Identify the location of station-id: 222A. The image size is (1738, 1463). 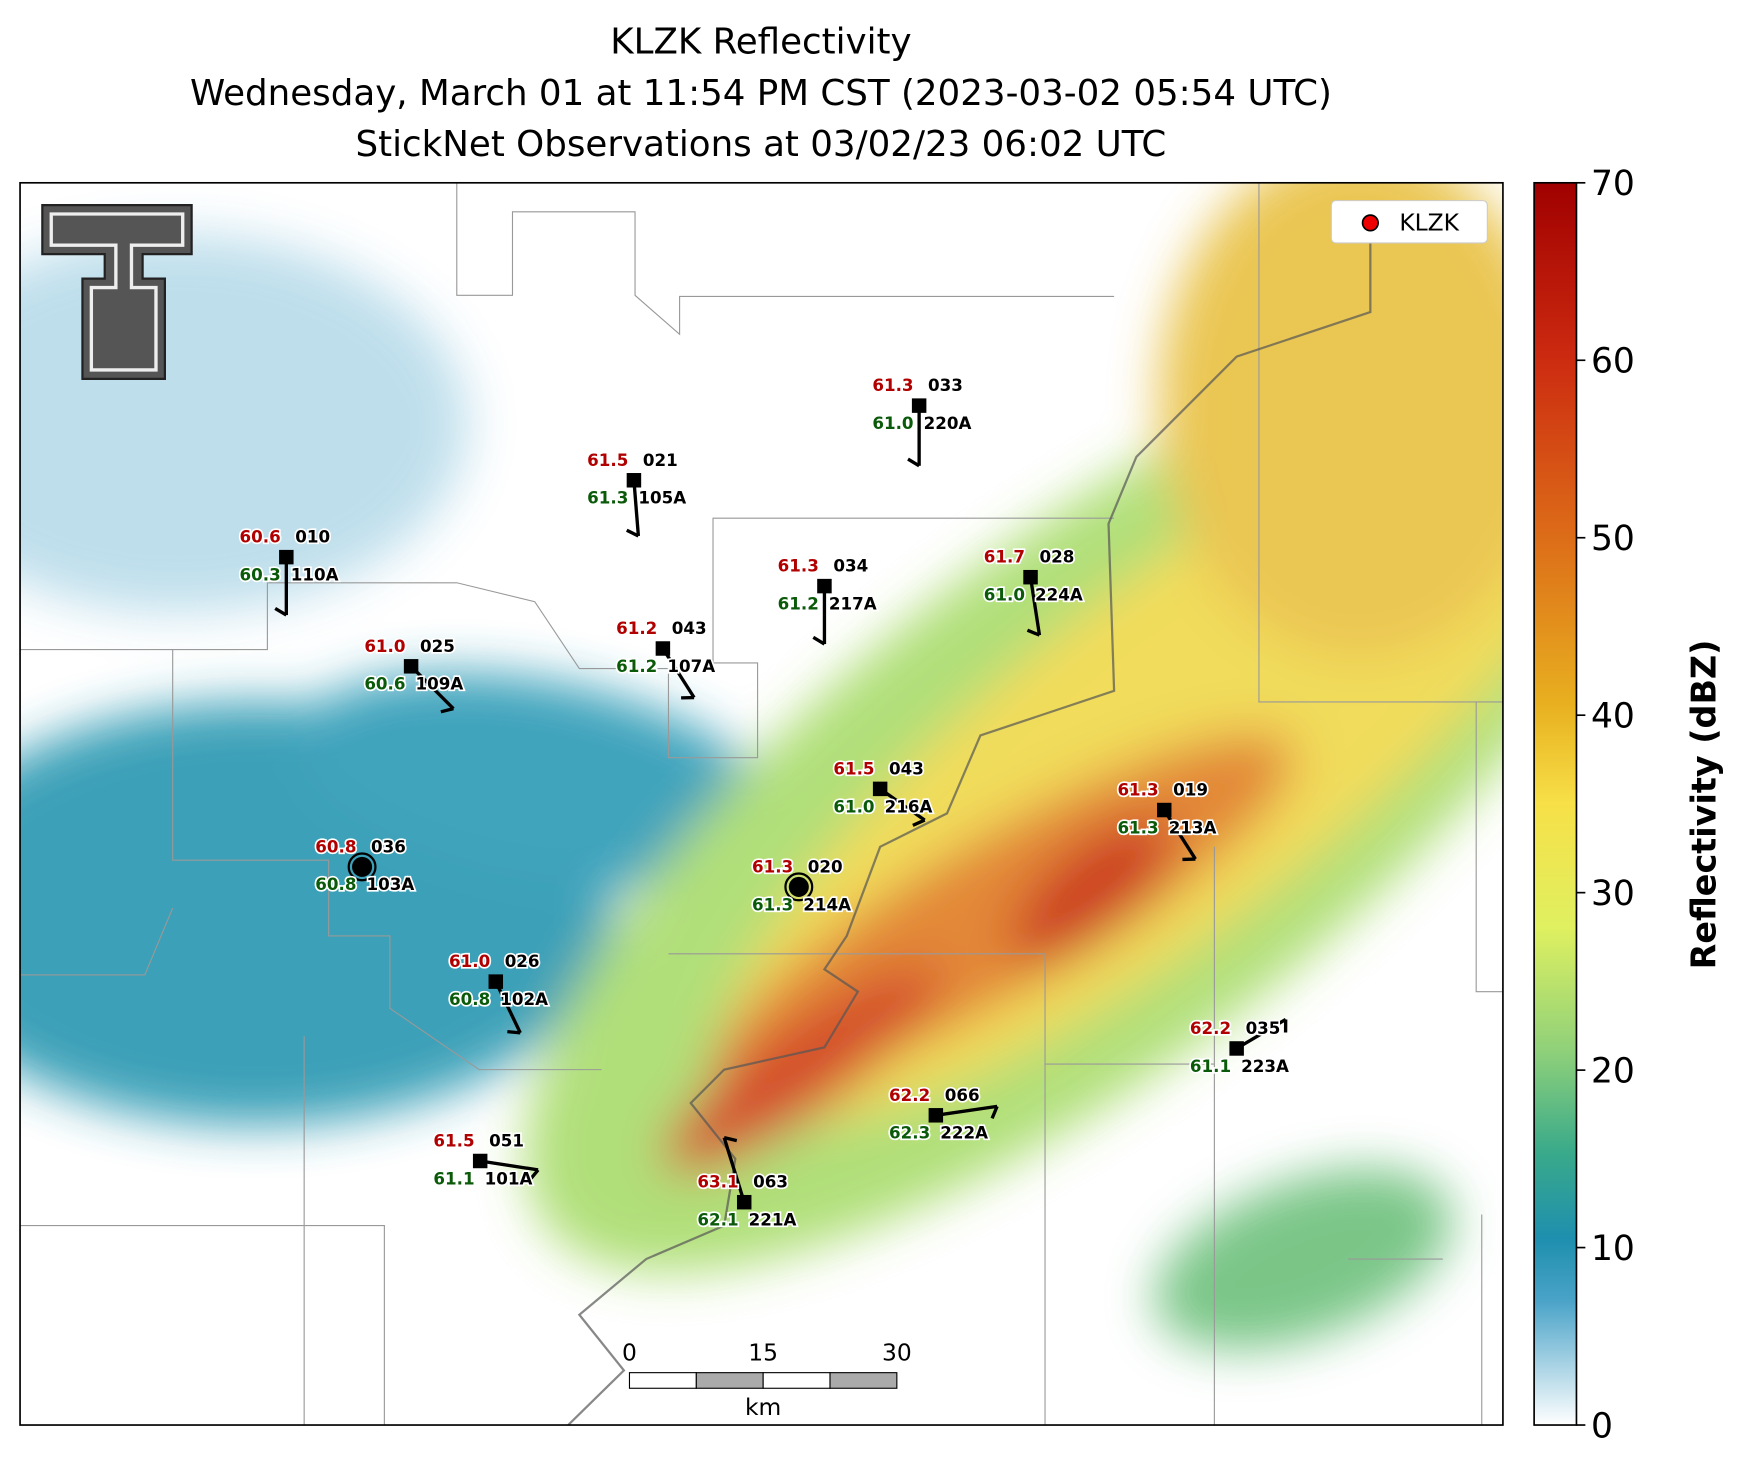
(964, 1133).